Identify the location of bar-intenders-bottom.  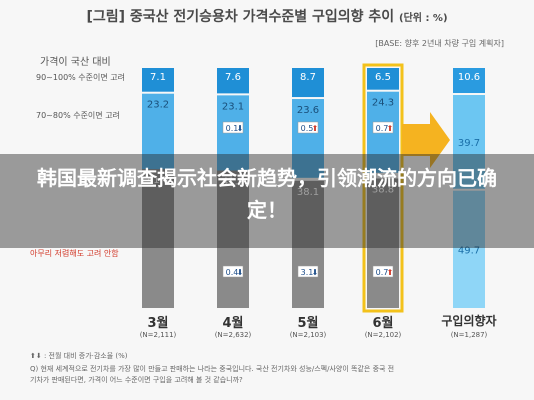
(469, 249).